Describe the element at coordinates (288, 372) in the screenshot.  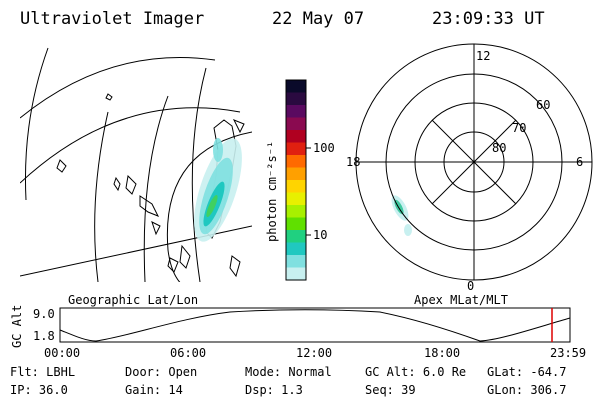
I see `info-mode: Mode: Normal` at that location.